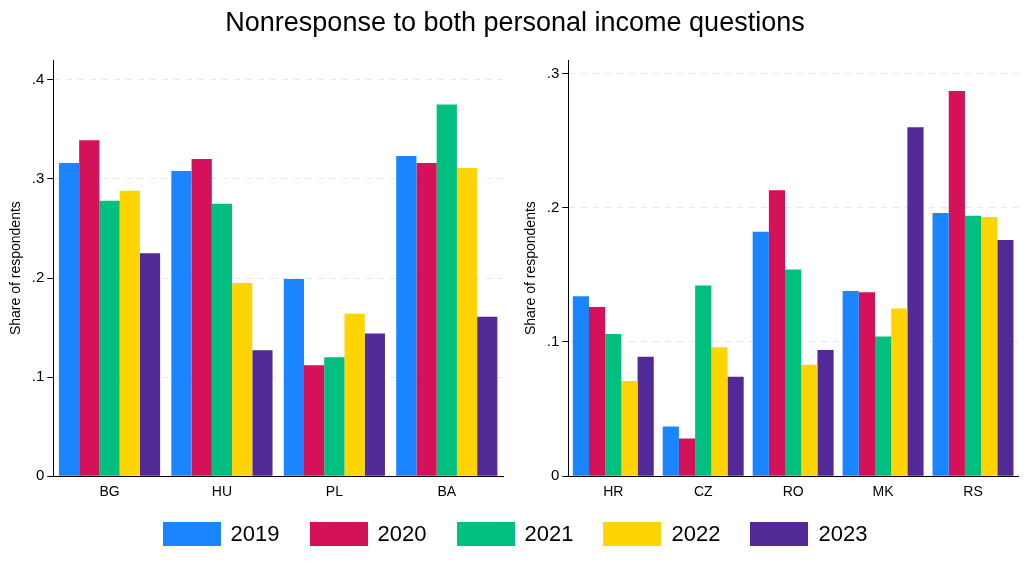  Describe the element at coordinates (334, 491) in the screenshot. I see `x-tick-label: PL` at that location.